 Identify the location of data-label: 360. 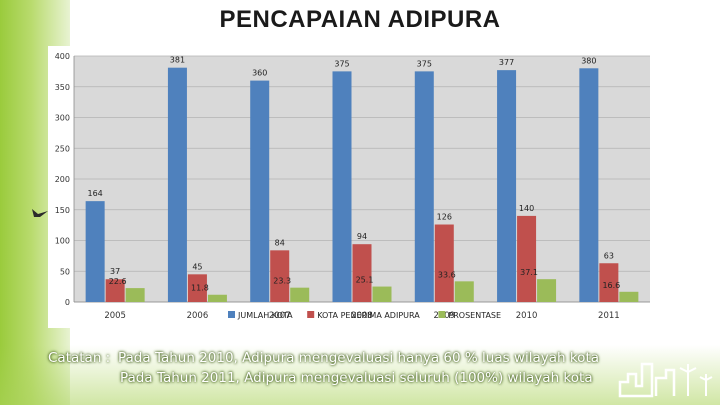
(259, 73).